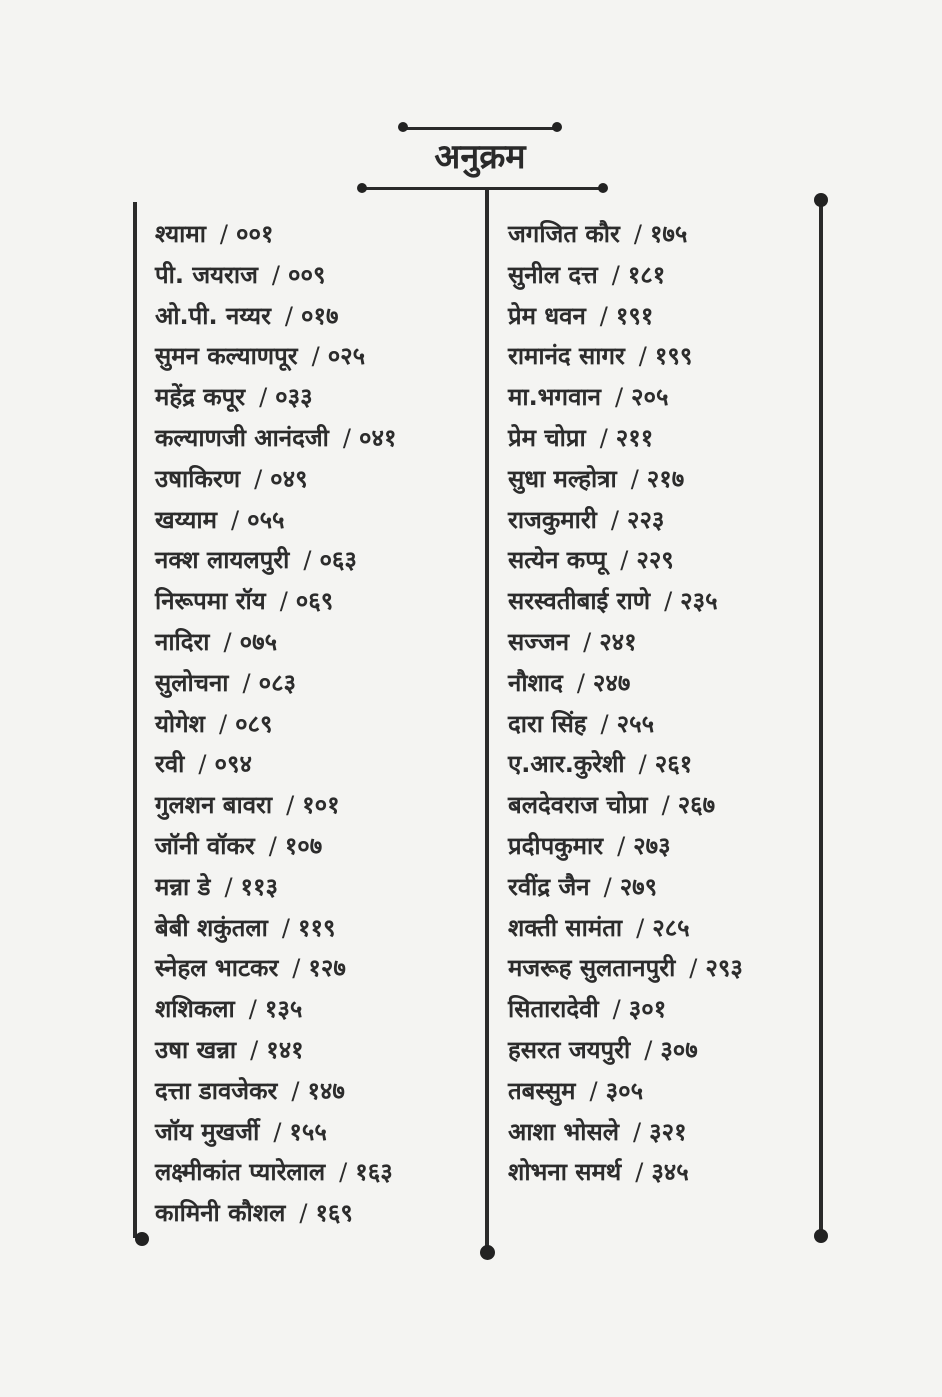 The height and width of the screenshot is (1397, 942). What do you see at coordinates (480, 128) in the screenshot?
I see `title-rule-top` at bounding box center [480, 128].